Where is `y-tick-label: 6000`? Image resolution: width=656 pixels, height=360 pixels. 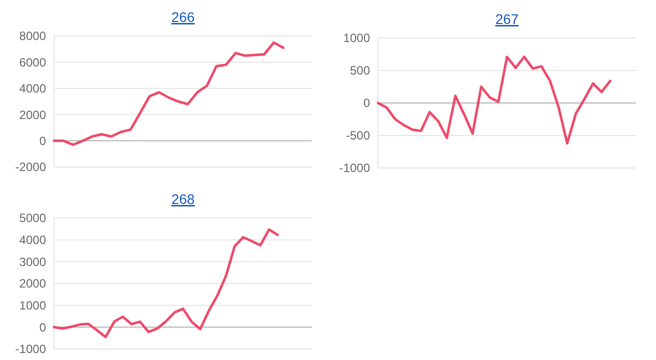 y-tick-label: 6000 is located at coordinates (32, 62).